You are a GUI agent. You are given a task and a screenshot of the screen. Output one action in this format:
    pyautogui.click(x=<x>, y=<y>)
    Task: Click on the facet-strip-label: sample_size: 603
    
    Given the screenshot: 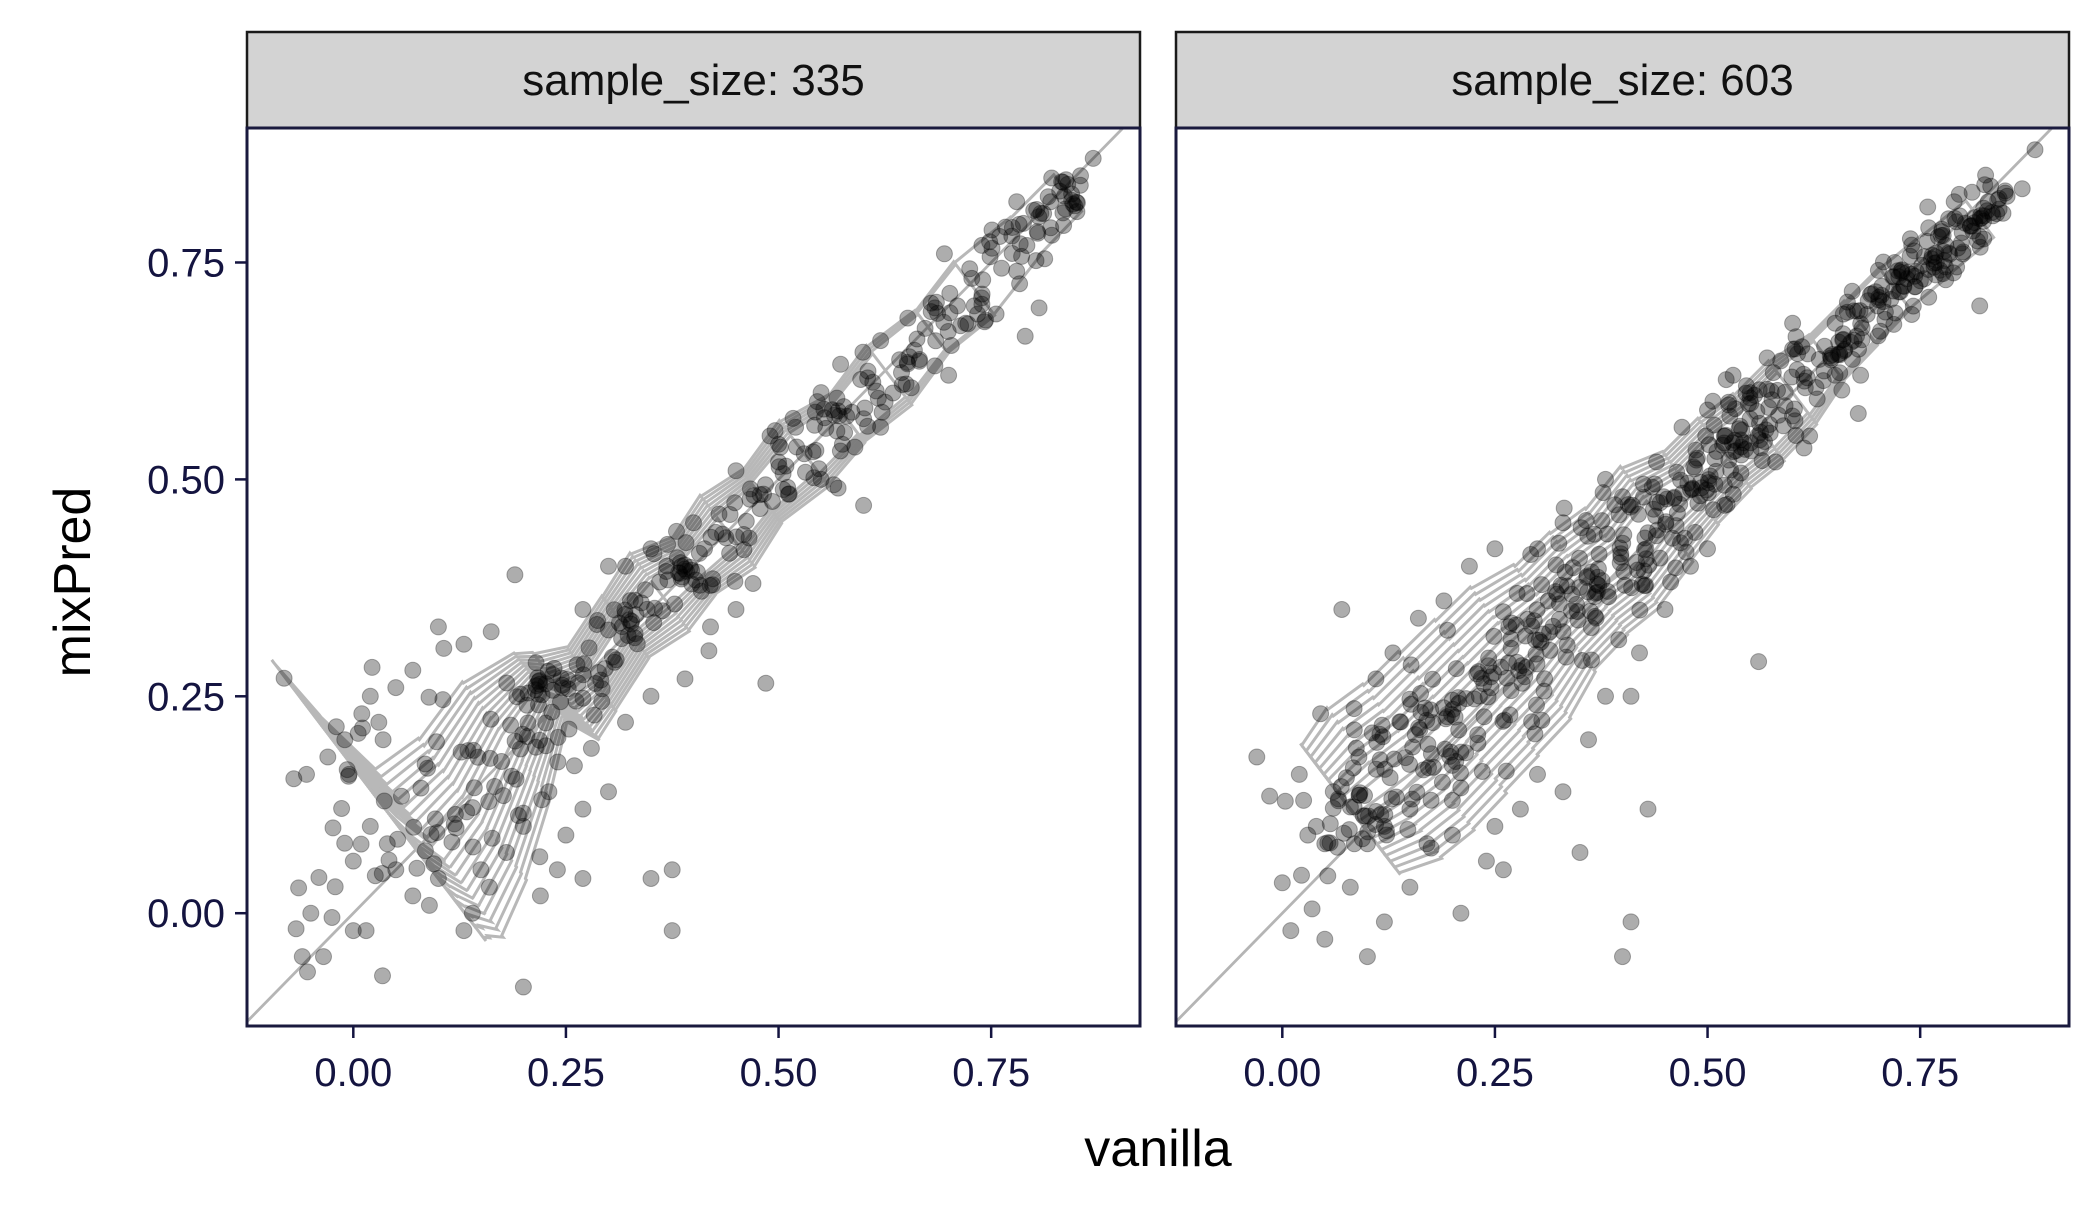 What is the action you would take?
    pyautogui.click(x=1622, y=80)
    